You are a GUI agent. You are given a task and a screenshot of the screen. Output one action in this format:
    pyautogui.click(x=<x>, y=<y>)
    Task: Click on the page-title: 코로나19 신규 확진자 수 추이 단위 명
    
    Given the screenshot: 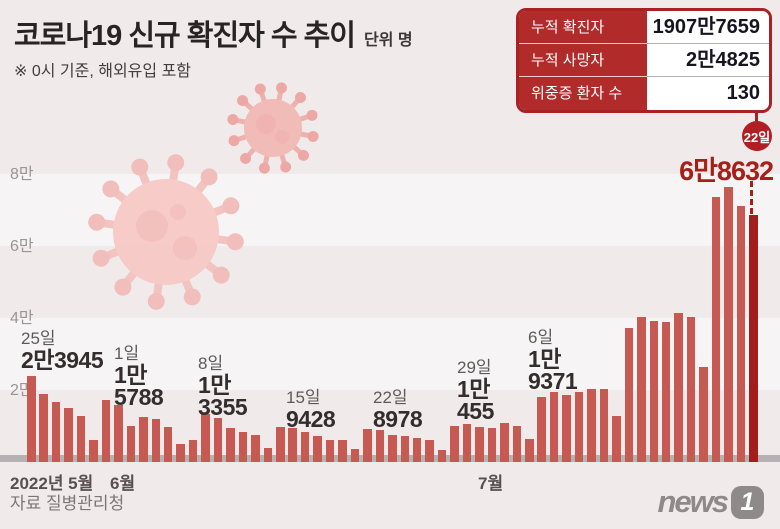 What is the action you would take?
    pyautogui.click(x=213, y=33)
    